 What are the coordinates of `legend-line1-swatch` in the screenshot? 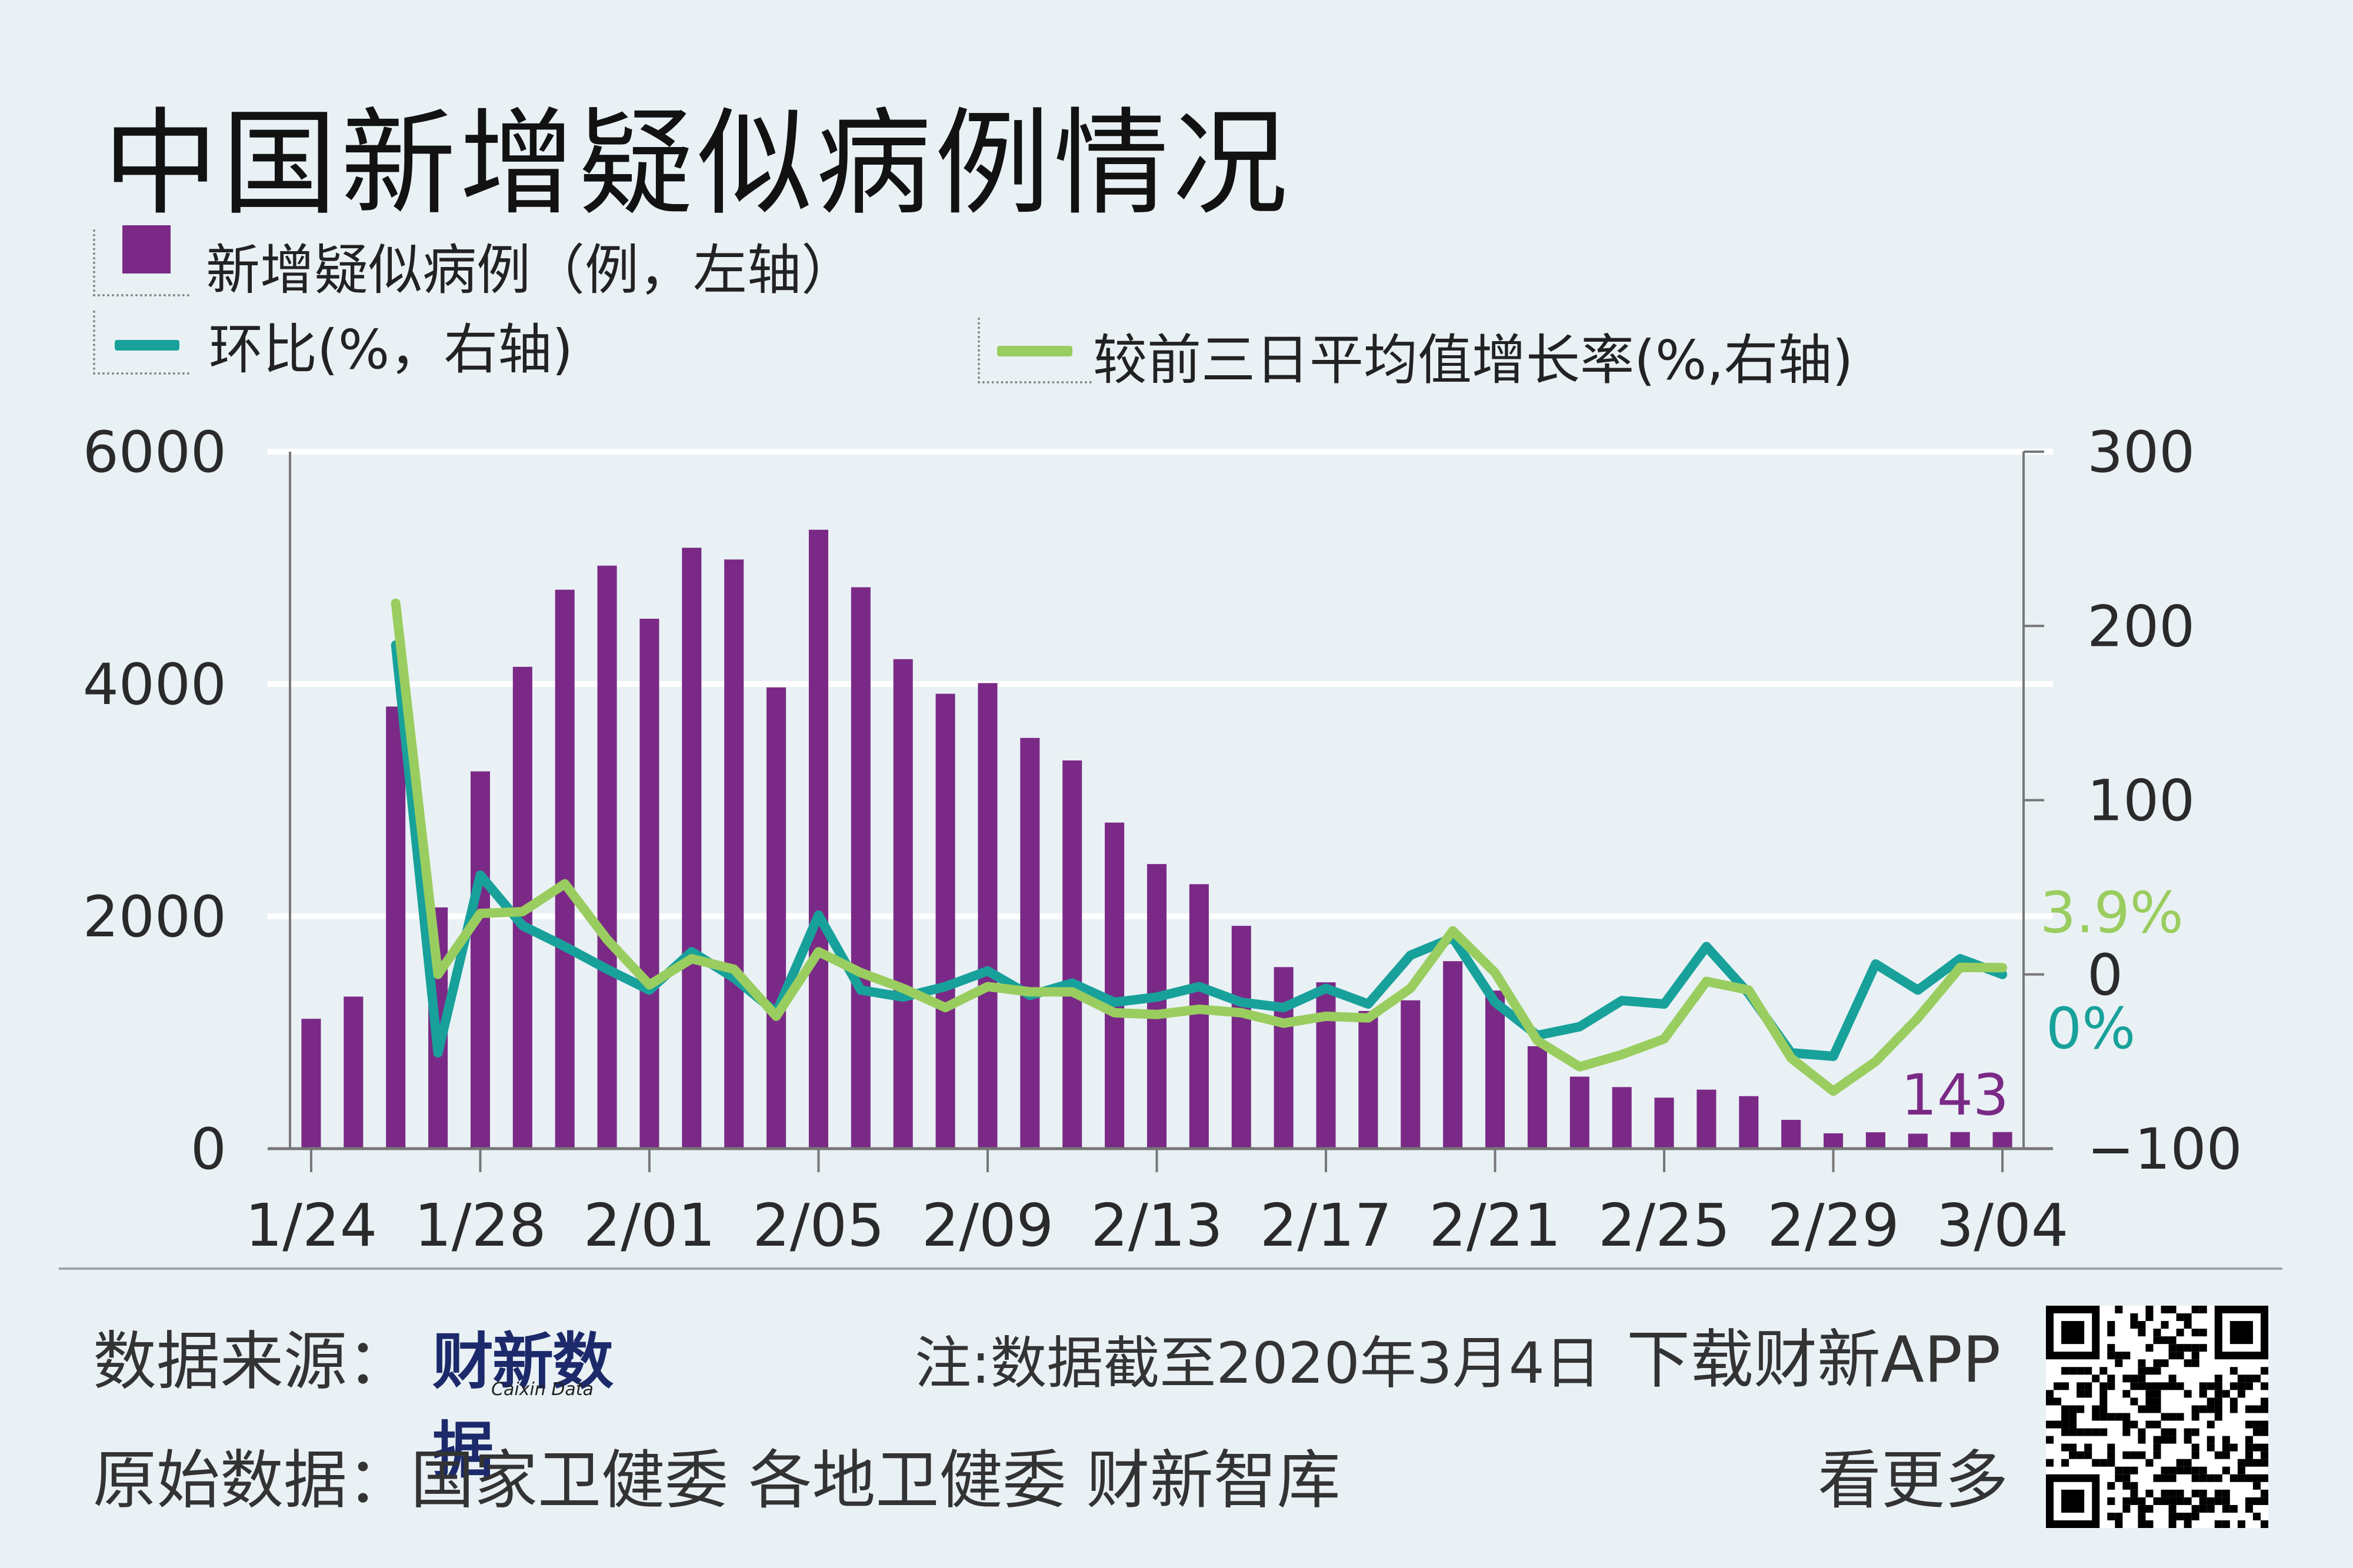 It's located at (147, 345).